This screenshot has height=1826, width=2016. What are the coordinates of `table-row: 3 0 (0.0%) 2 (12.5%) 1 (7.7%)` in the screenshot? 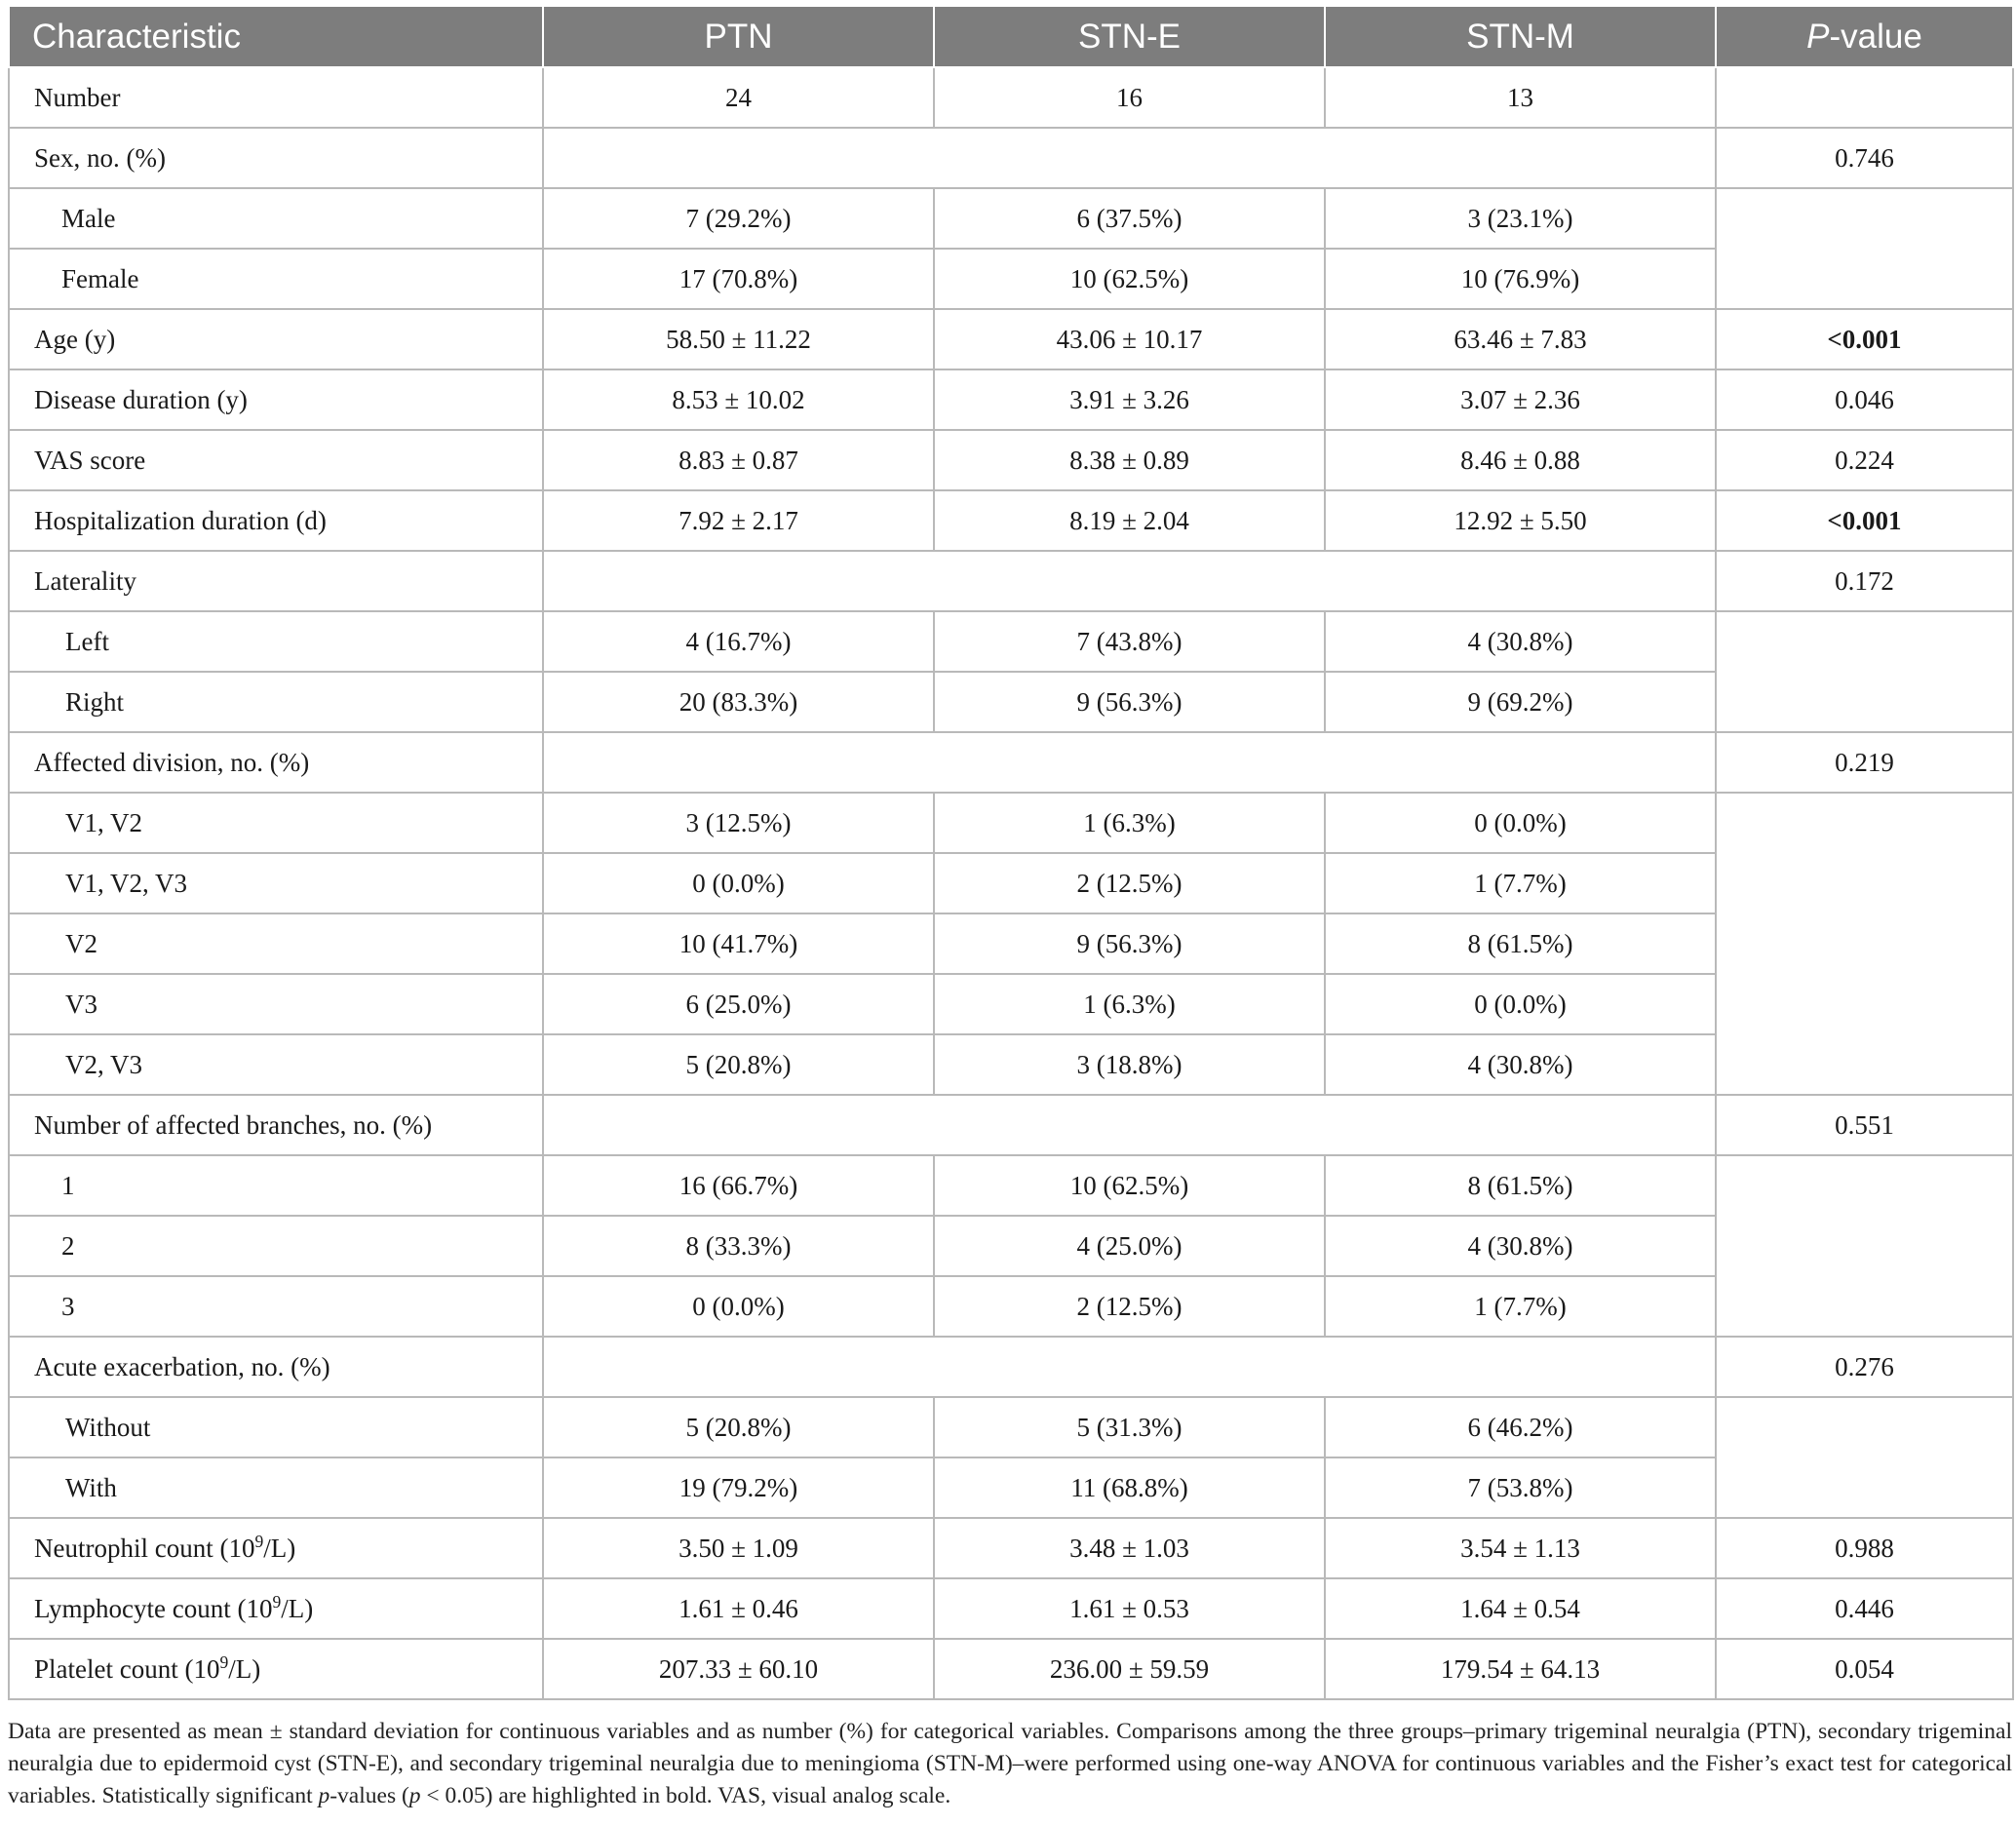 It's located at (1011, 1306).